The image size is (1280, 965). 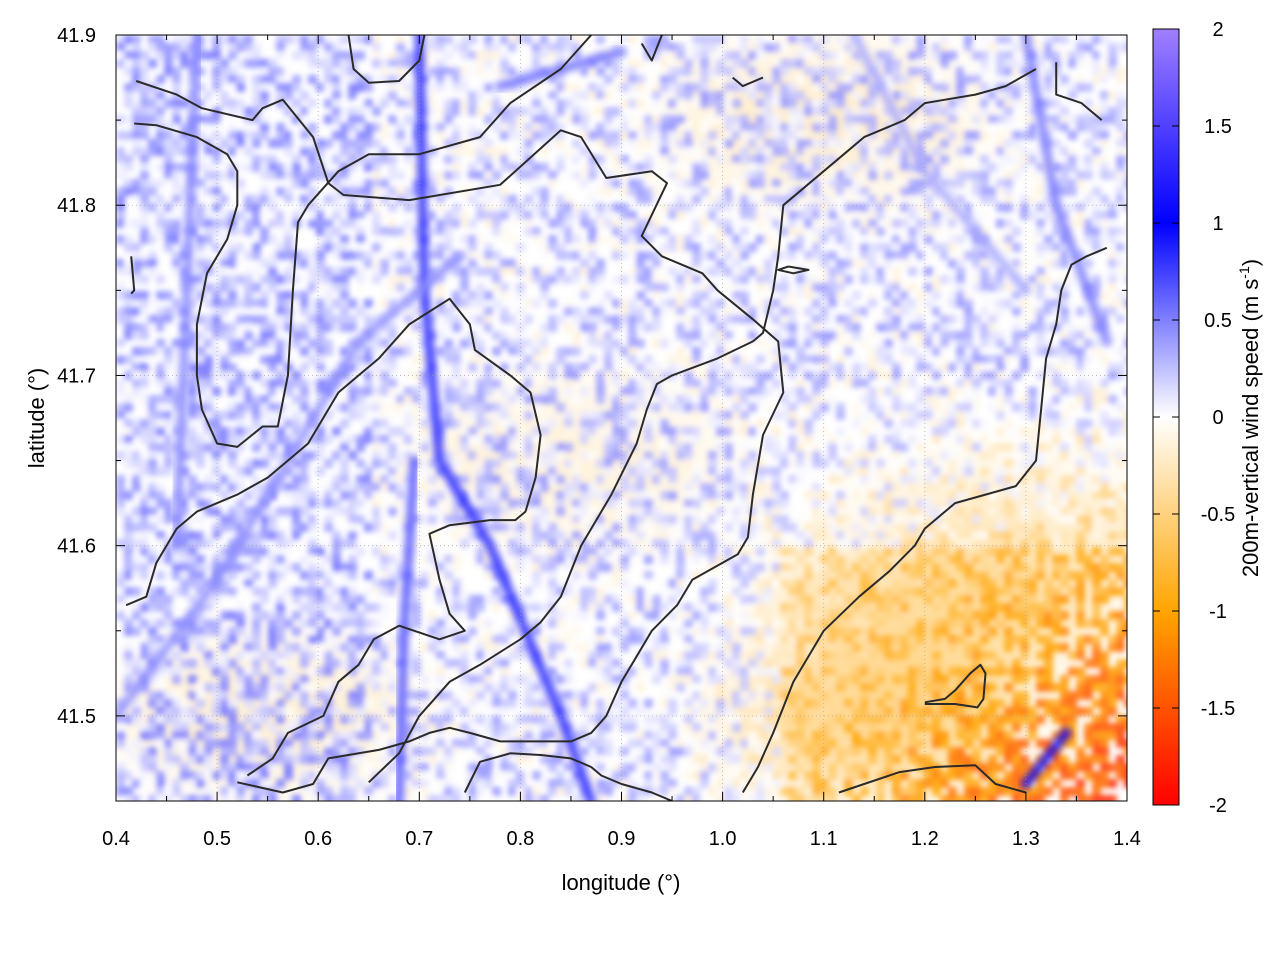 What do you see at coordinates (1218, 709) in the screenshot?
I see `colorbar-tick-label: -1.5` at bounding box center [1218, 709].